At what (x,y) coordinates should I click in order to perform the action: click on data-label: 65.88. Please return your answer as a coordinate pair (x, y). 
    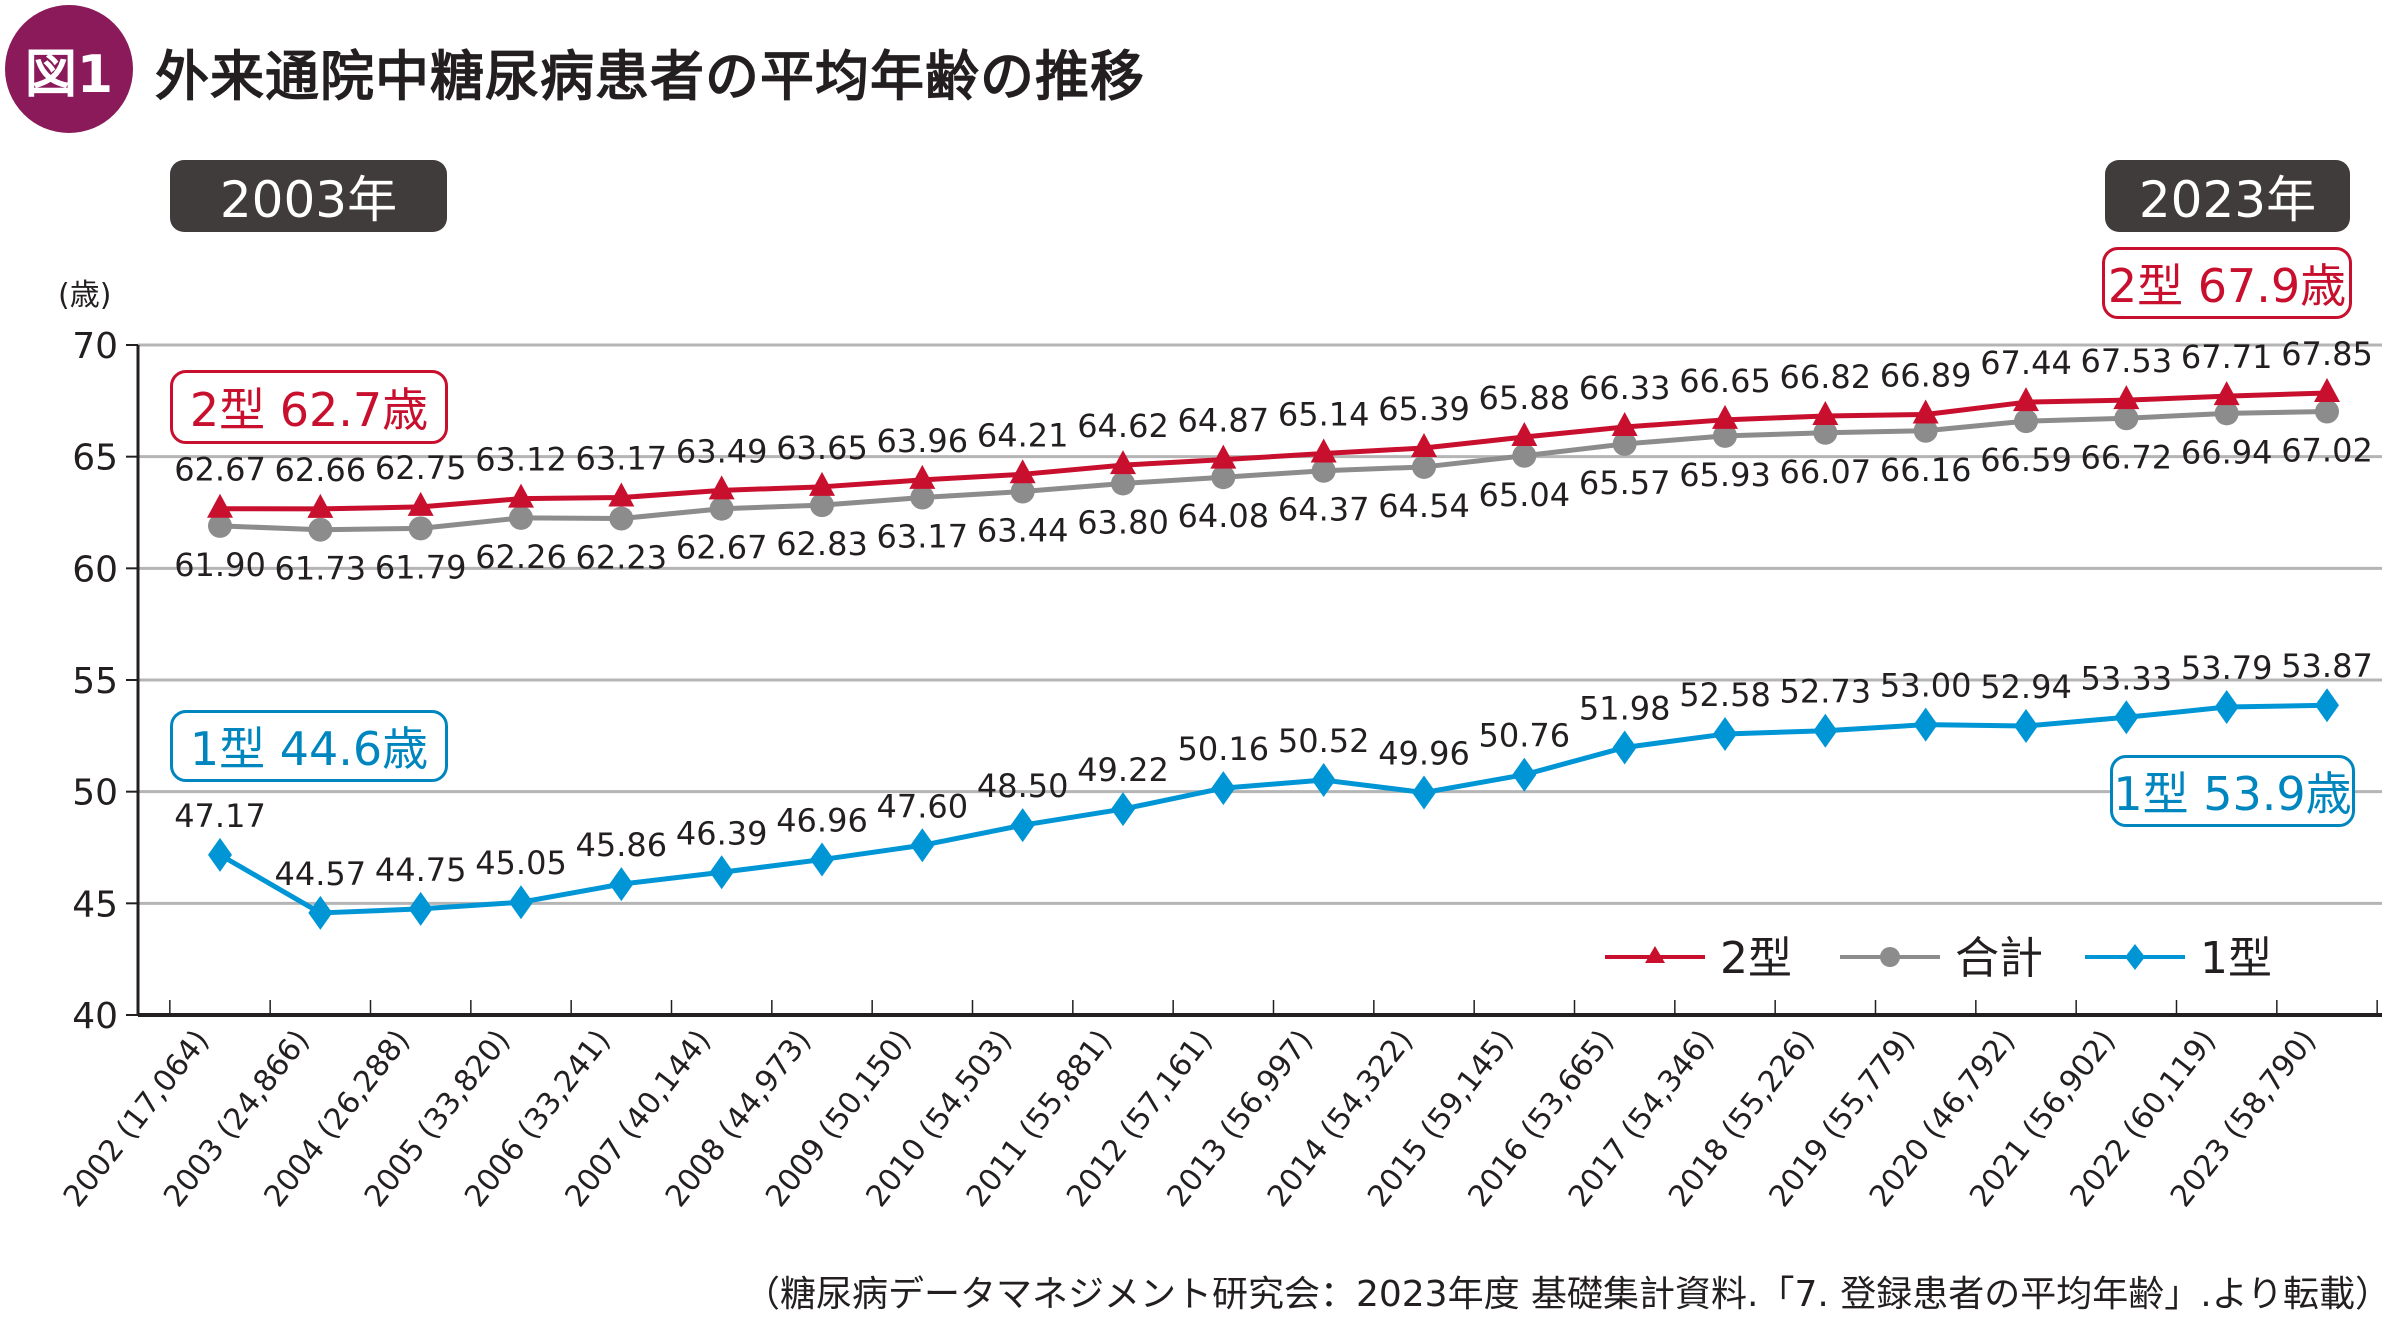
    Looking at the image, I should click on (1525, 398).